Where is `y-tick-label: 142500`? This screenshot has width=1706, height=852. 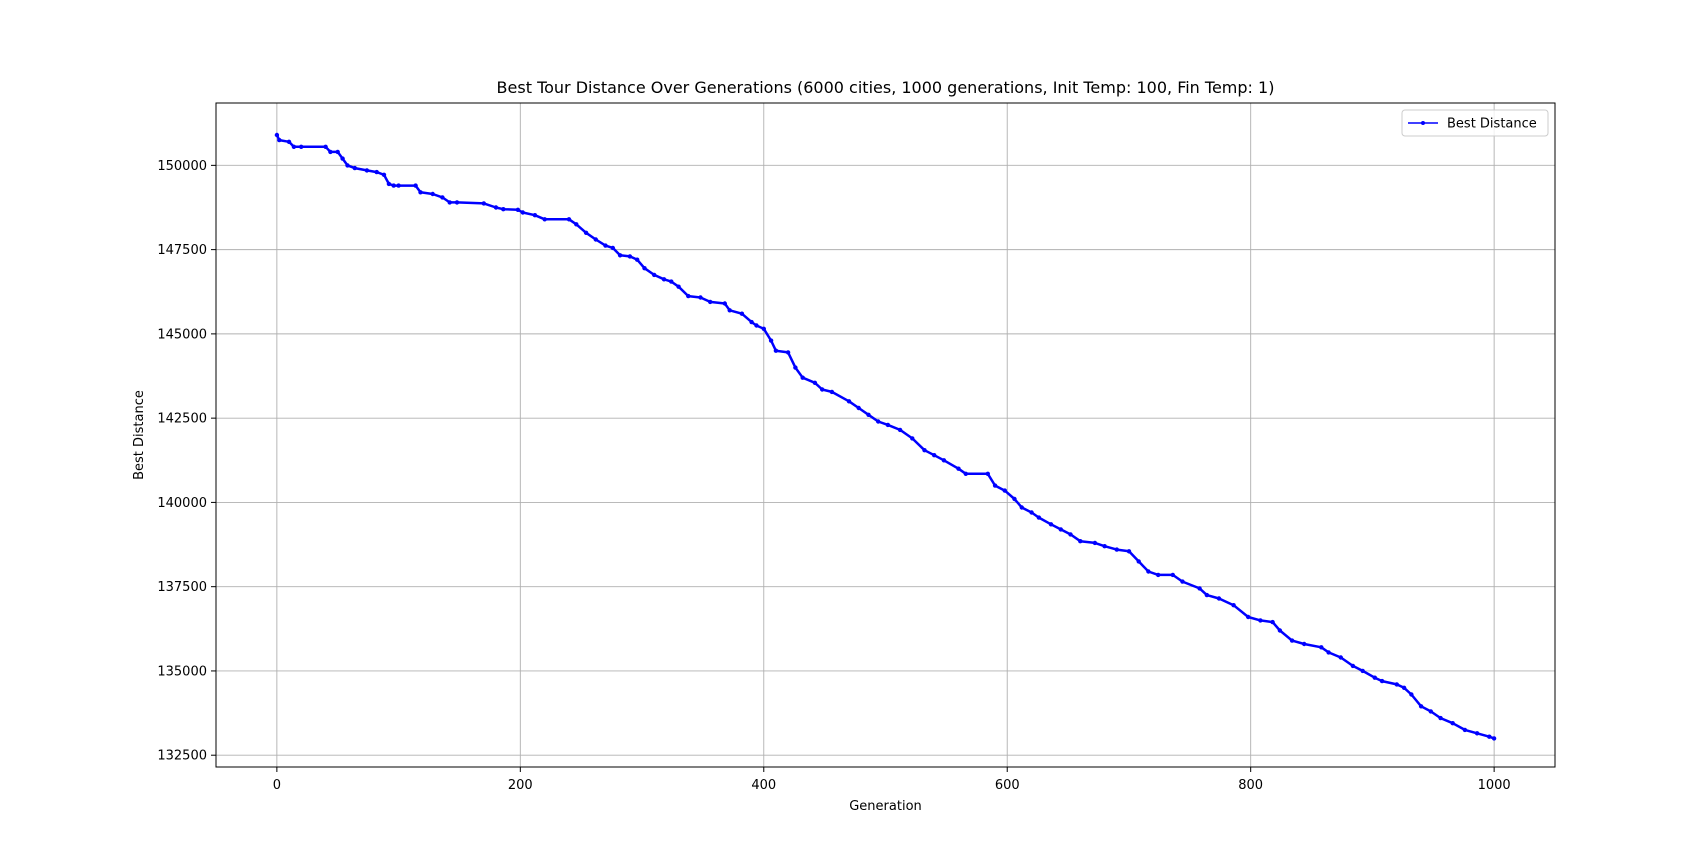
y-tick-label: 142500 is located at coordinates (182, 419).